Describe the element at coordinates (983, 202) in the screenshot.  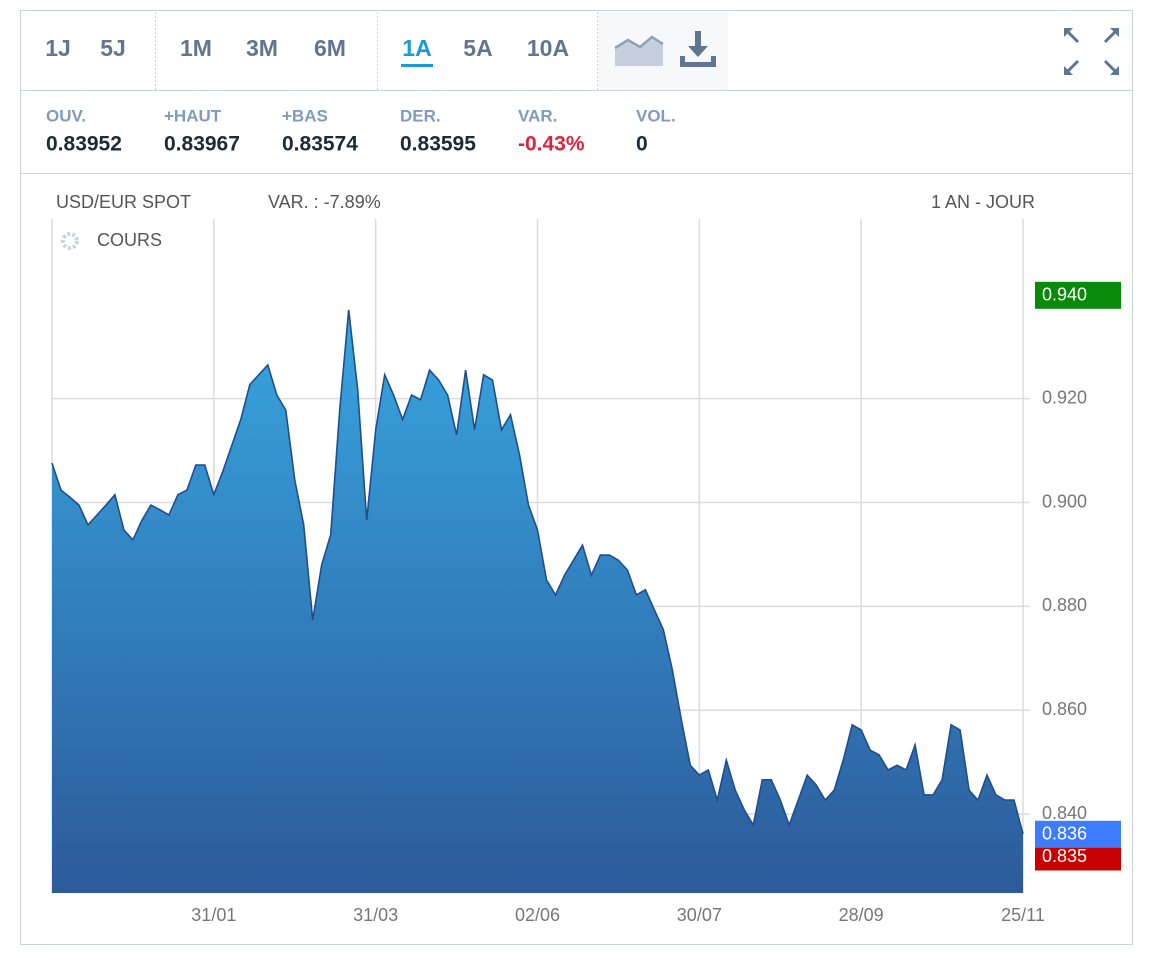
I see `annotation: 1 AN - JOUR` at that location.